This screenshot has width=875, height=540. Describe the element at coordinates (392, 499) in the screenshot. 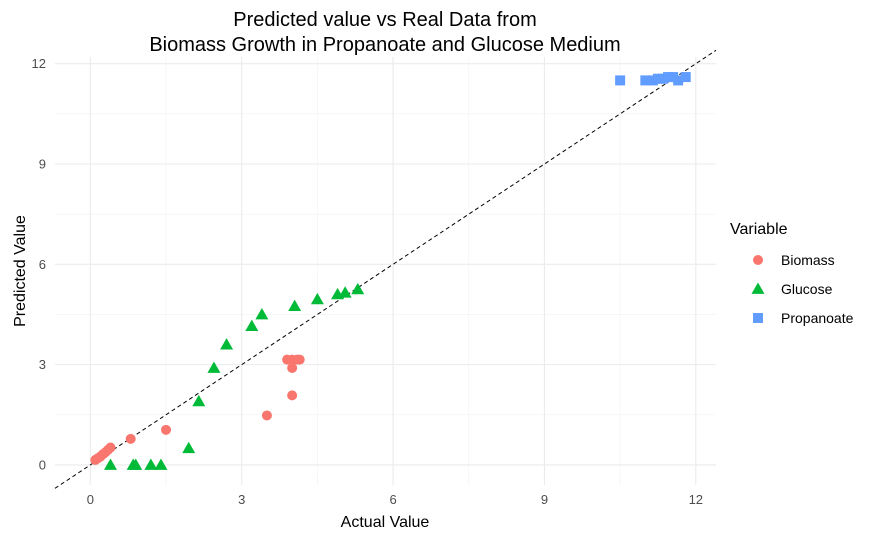

I see `x-tick-label: 6` at that location.